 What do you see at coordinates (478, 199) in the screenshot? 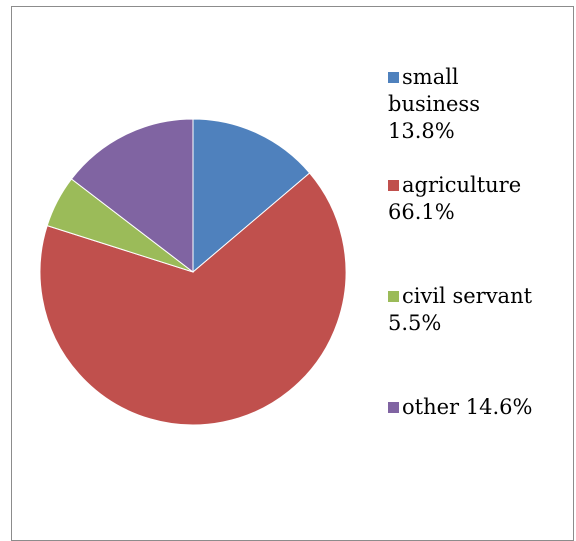
I see `legend-item-agriculture: agriculture 66.1%` at bounding box center [478, 199].